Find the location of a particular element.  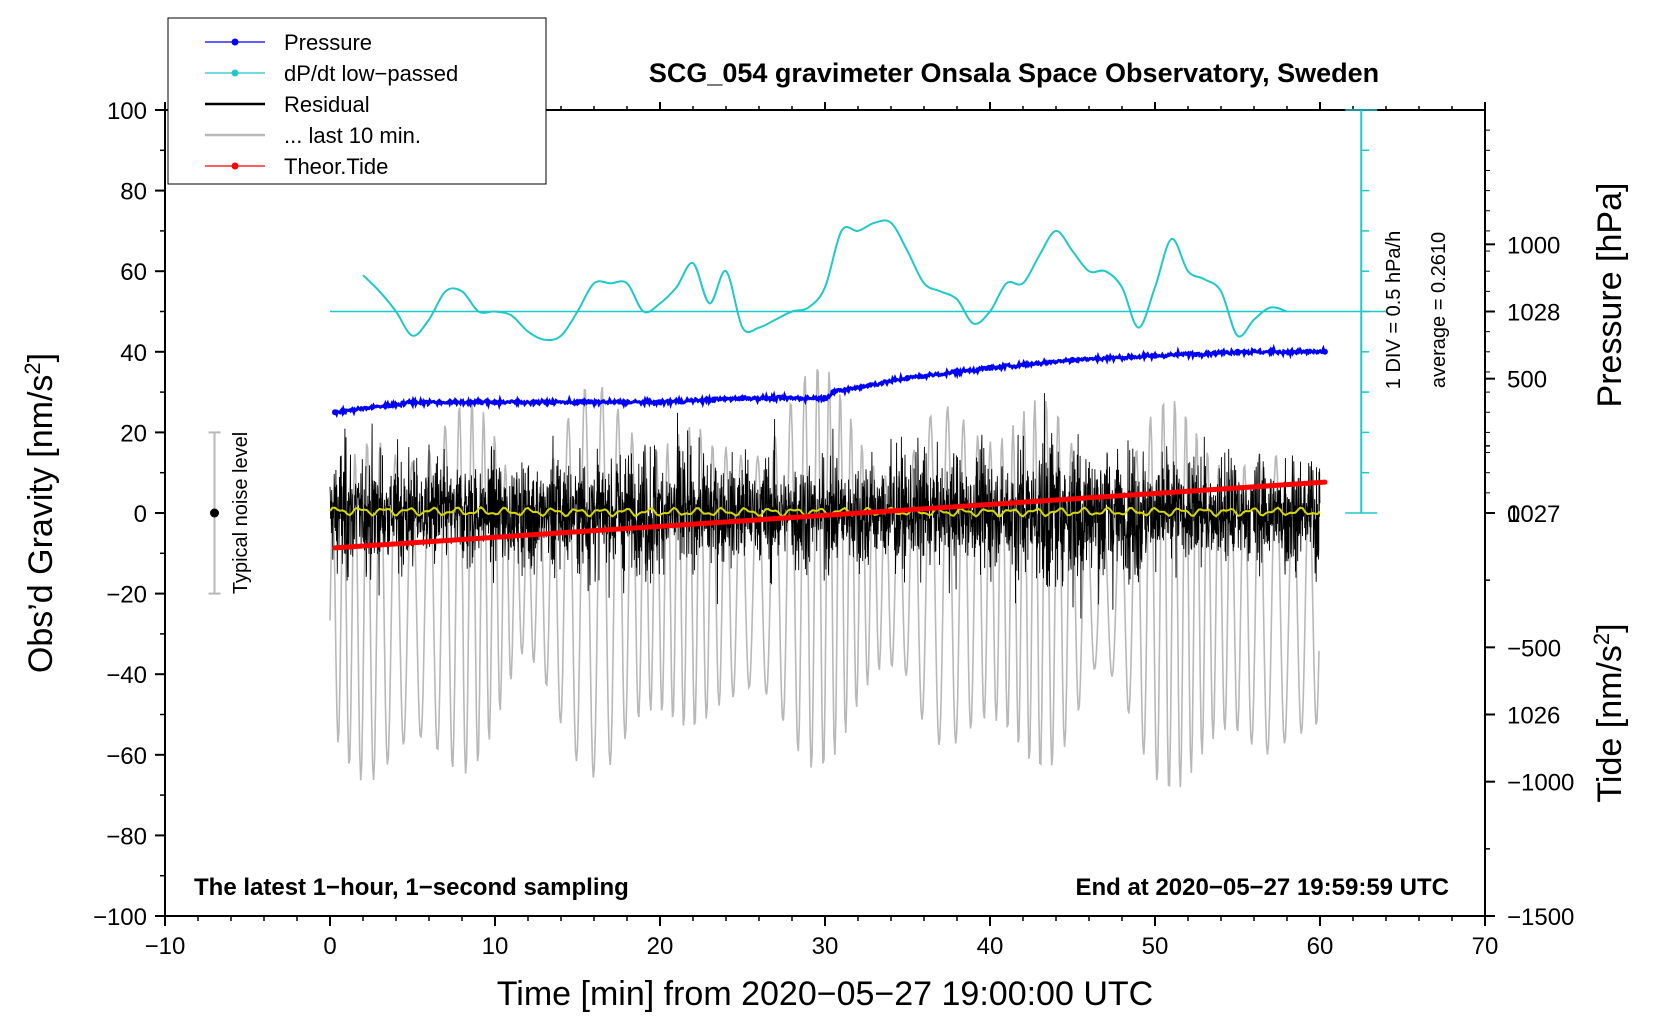

pressure-line is located at coordinates (829, 381).